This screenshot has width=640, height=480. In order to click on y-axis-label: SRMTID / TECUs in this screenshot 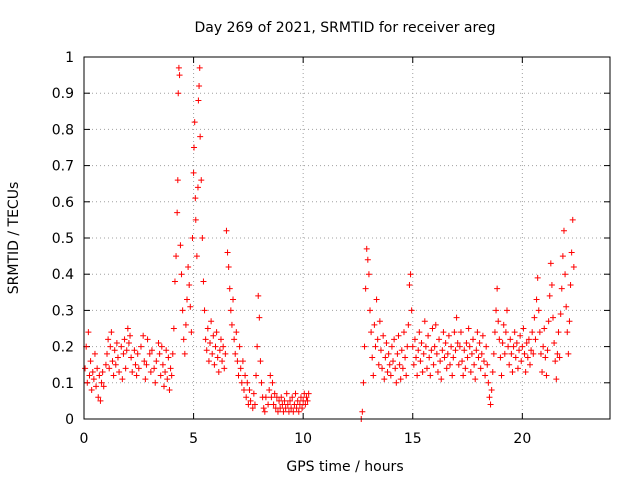, I will do `click(14, 238)`.